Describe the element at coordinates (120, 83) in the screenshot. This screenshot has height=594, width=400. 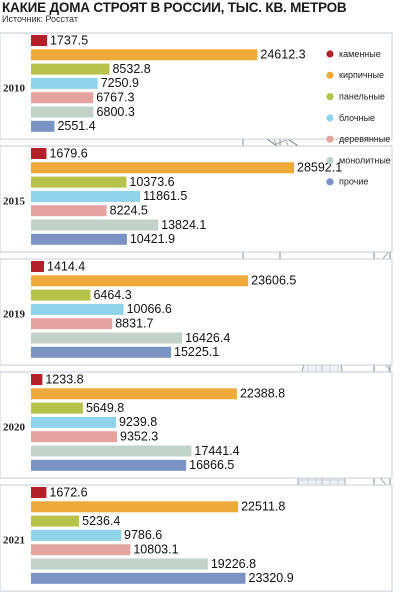
I see `data-label: 7250.9` at that location.